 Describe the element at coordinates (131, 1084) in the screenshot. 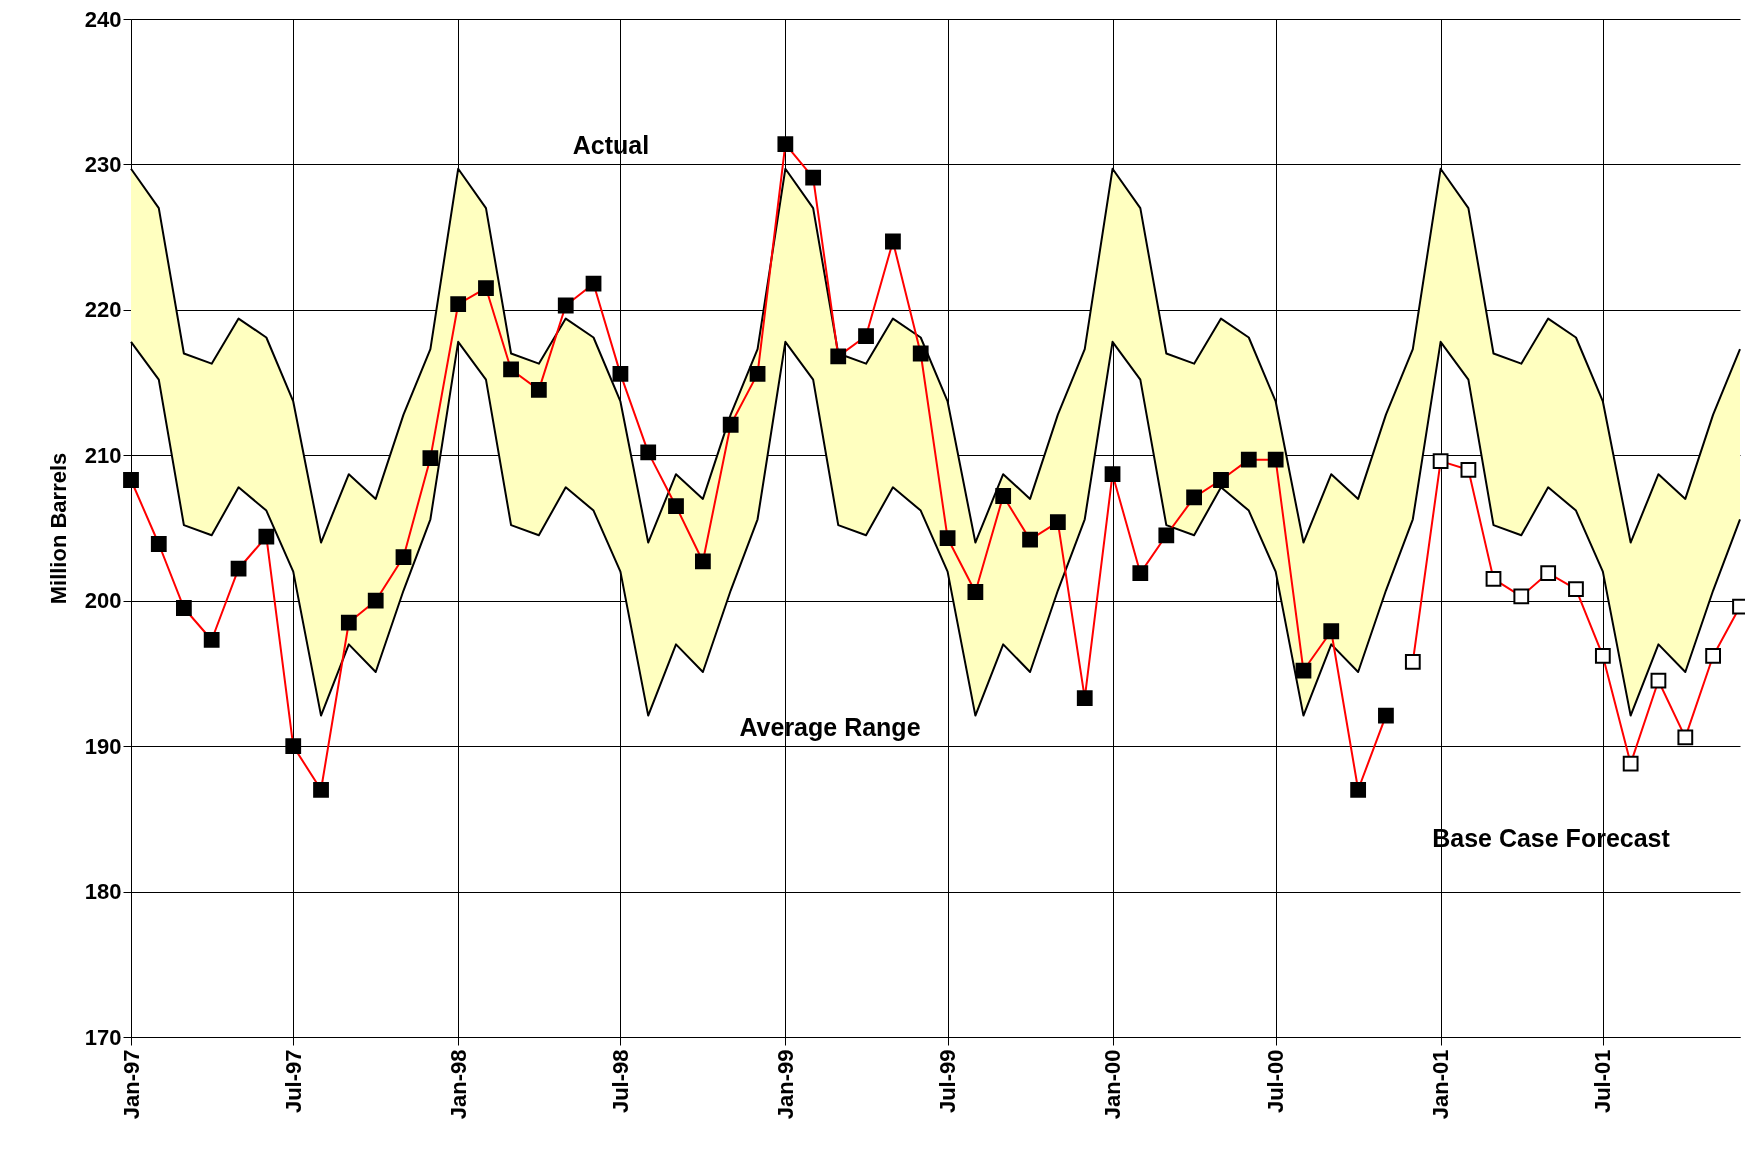

I see `x-tick-label: Jan-97` at that location.